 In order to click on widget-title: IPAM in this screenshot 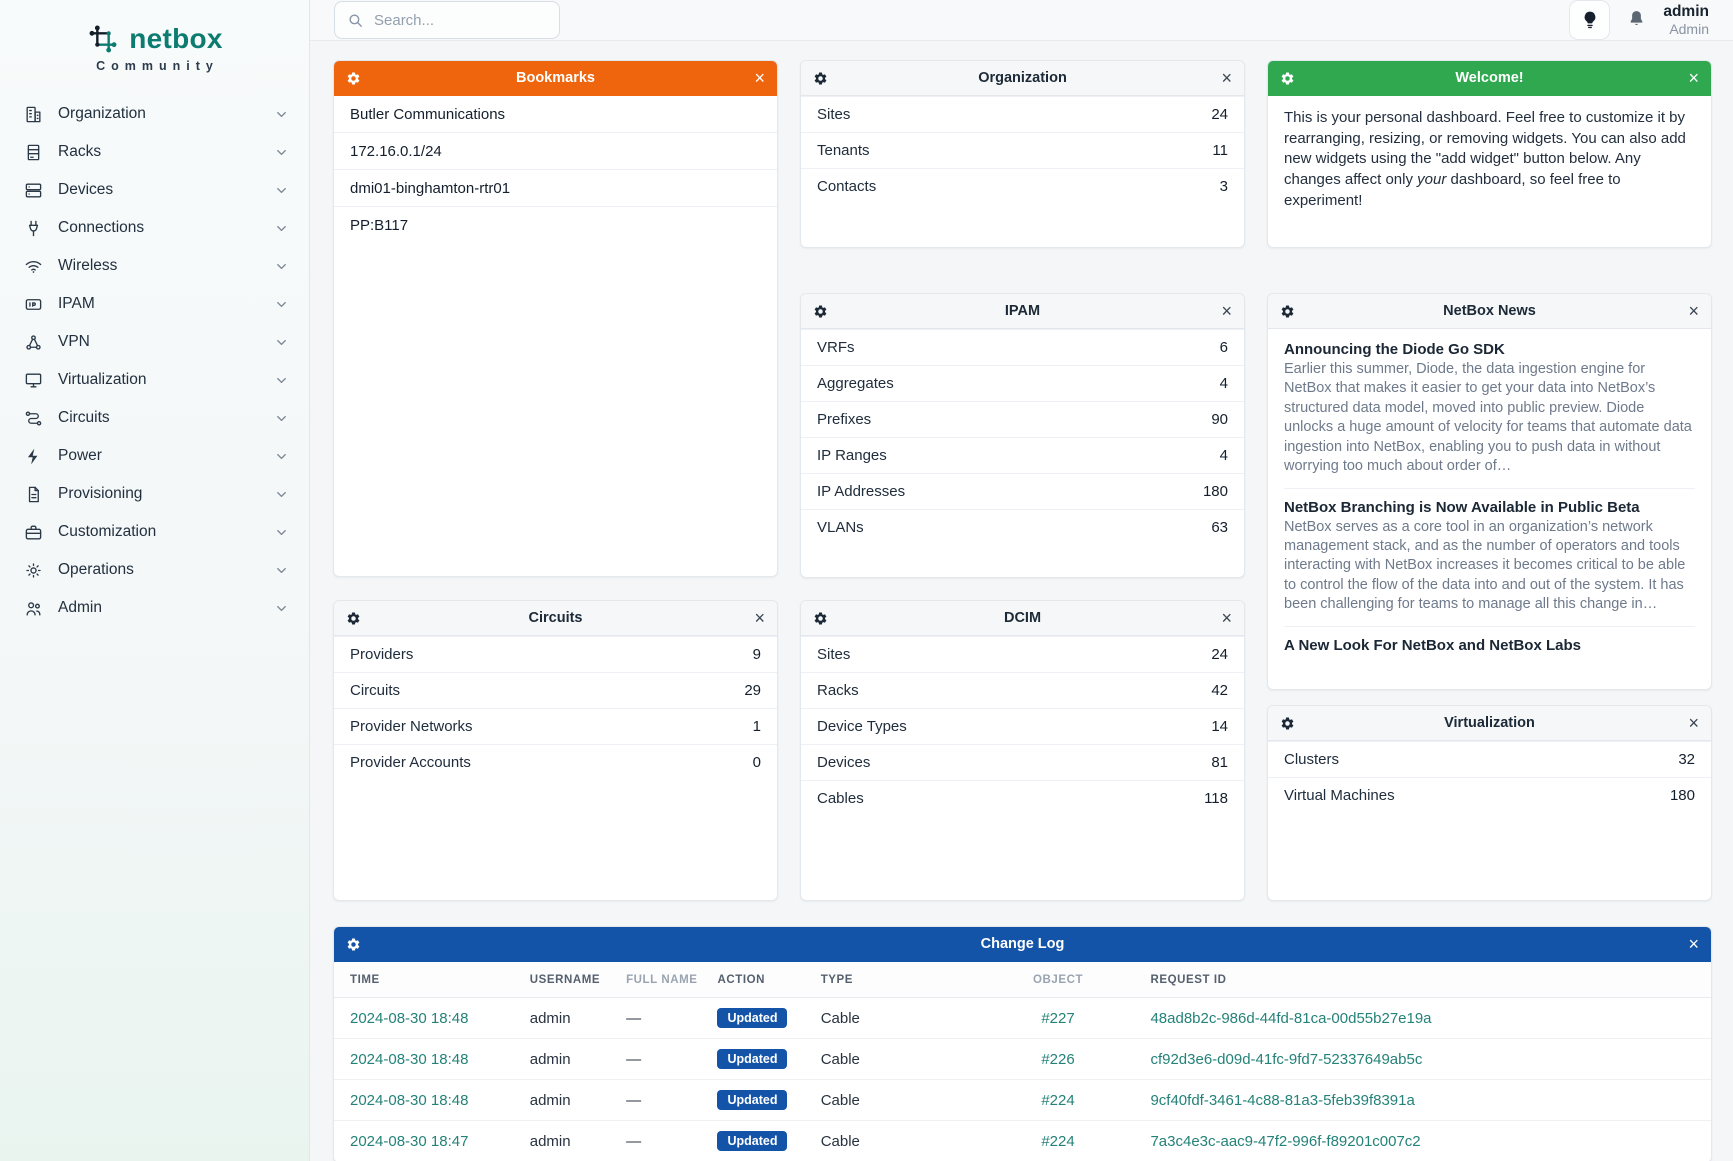, I will do `click(1022, 311)`.